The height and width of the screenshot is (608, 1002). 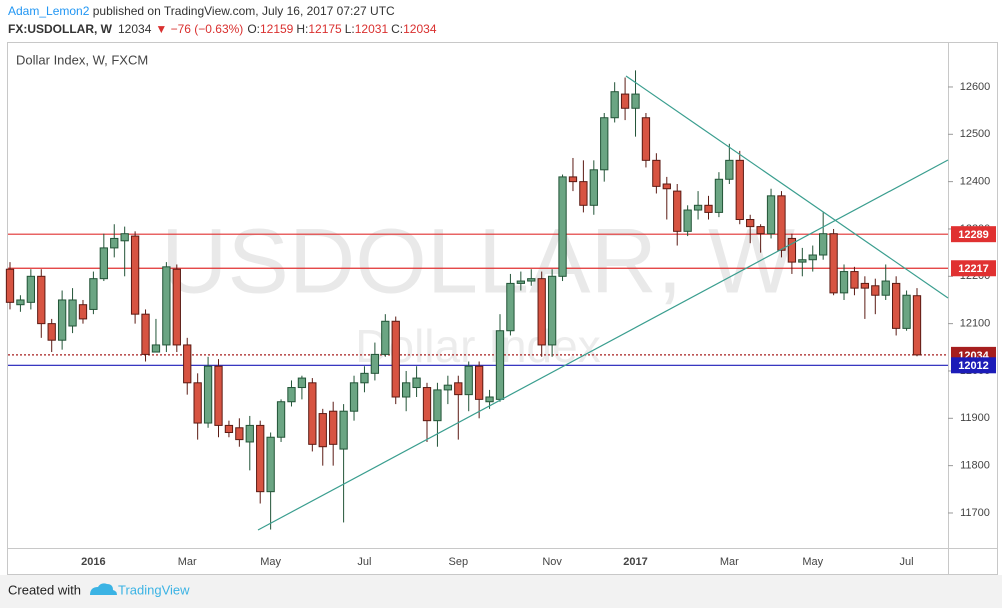 What do you see at coordinates (302, 29) in the screenshot?
I see `q-key: H:` at bounding box center [302, 29].